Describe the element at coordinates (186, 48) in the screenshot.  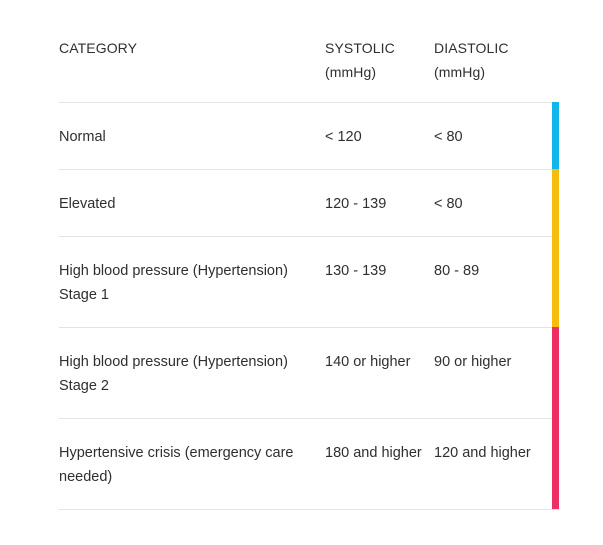
I see `category-header: CATEGORY` at that location.